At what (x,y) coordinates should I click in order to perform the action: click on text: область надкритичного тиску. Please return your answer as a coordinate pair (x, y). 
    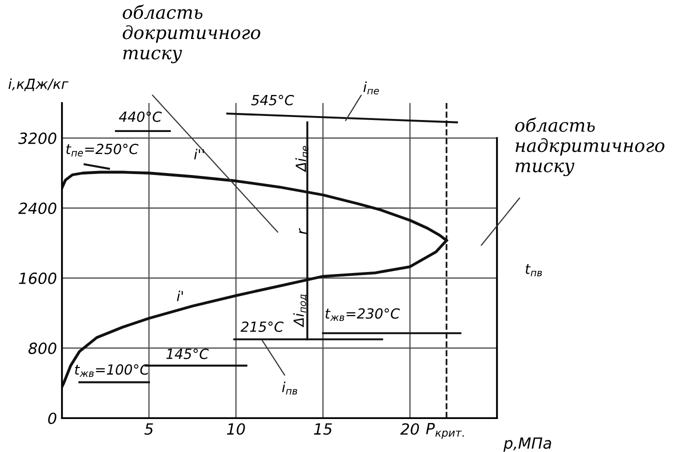
    Looking at the image, I should click on (589, 146).